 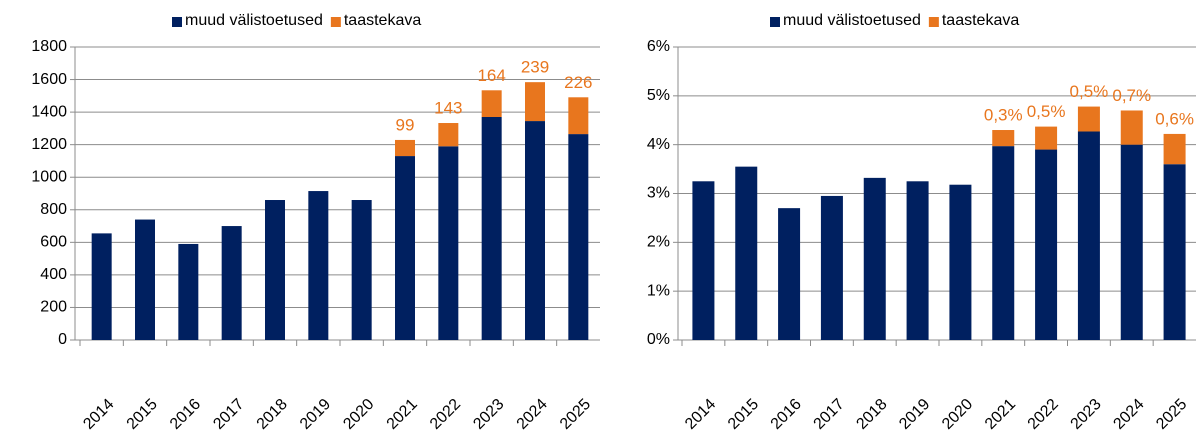 I want to click on y-tick-label: 6%, so click(x=658, y=46).